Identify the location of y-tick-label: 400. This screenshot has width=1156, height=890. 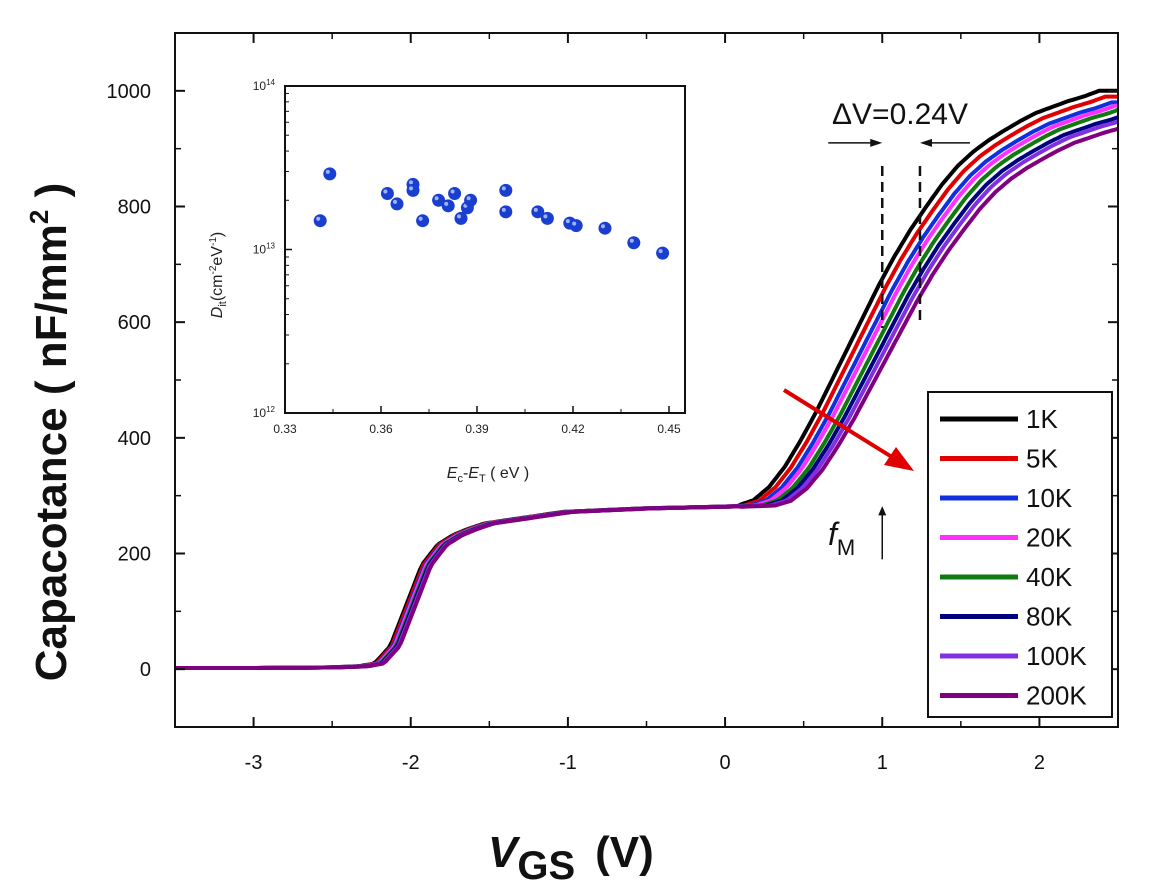
(134, 439).